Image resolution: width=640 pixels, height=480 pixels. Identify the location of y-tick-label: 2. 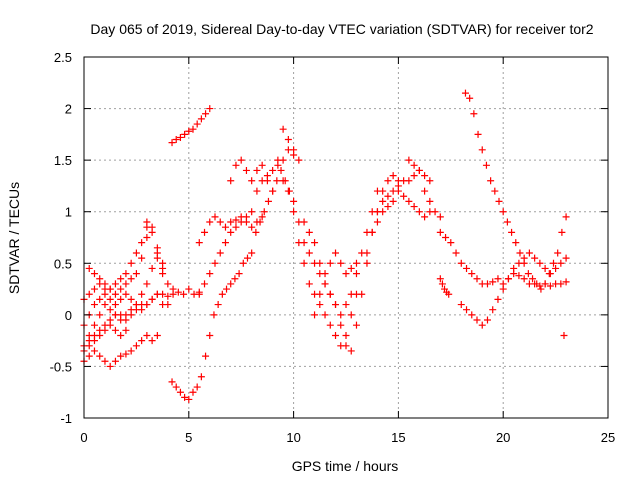
(68, 109).